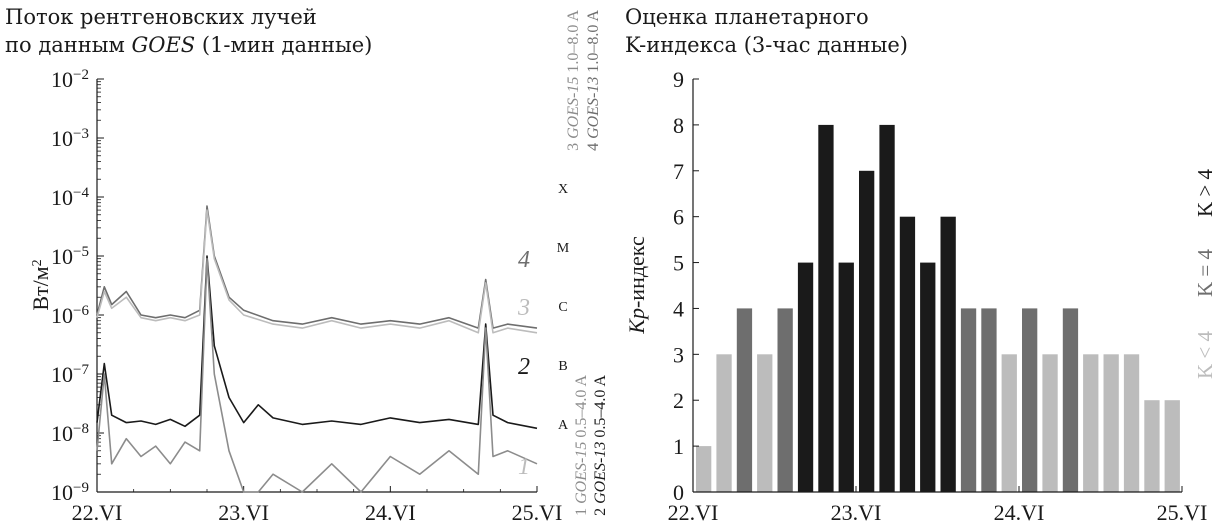 This screenshot has height=525, width=1217. What do you see at coordinates (563, 425) in the screenshot?
I see `flare-class-label-A: A` at bounding box center [563, 425].